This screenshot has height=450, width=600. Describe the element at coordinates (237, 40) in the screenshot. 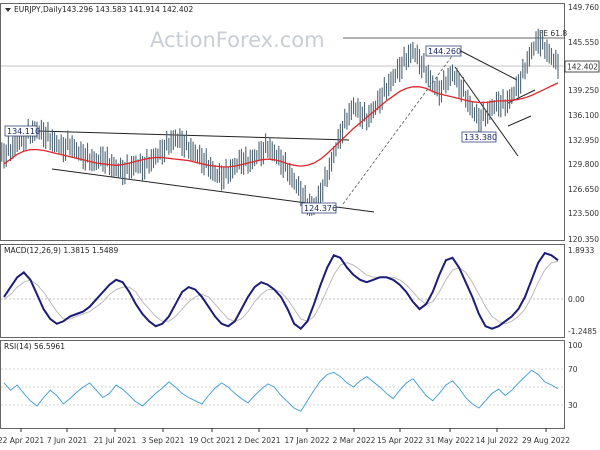

I see `watermark: ActionForex.com` at that location.